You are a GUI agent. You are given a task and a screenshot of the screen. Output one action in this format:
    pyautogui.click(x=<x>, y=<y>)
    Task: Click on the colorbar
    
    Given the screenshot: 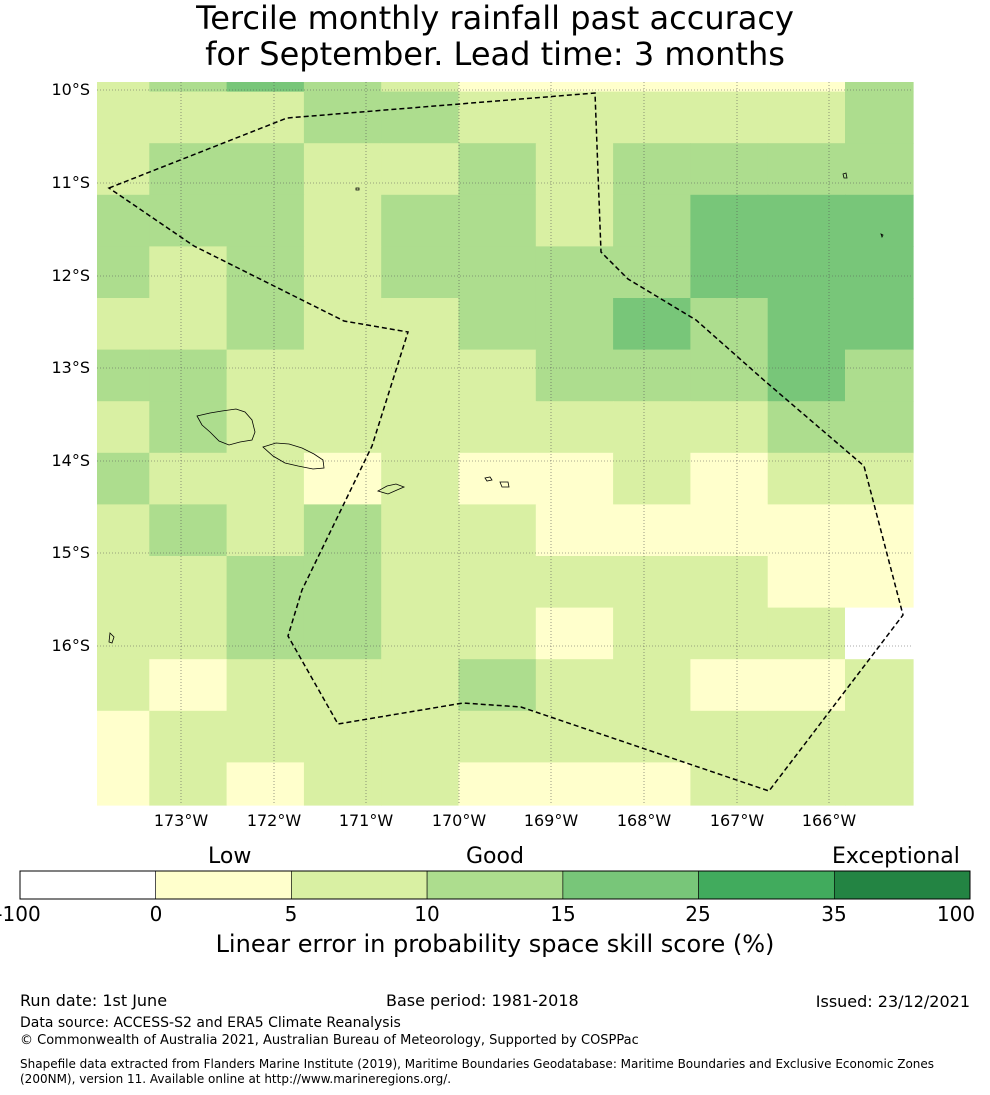 What is the action you would take?
    pyautogui.click(x=495, y=885)
    